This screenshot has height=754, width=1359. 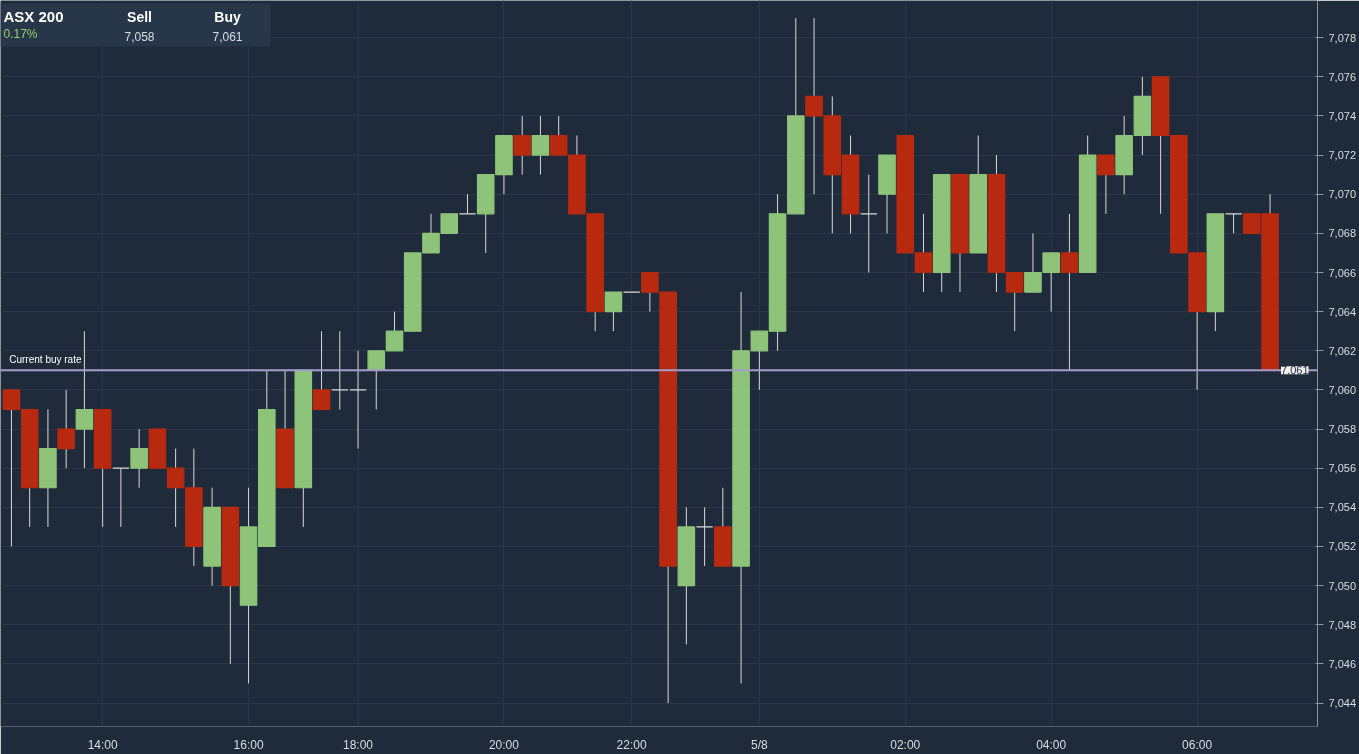 What do you see at coordinates (1342, 546) in the screenshot?
I see `y-tick-label: 7,052` at bounding box center [1342, 546].